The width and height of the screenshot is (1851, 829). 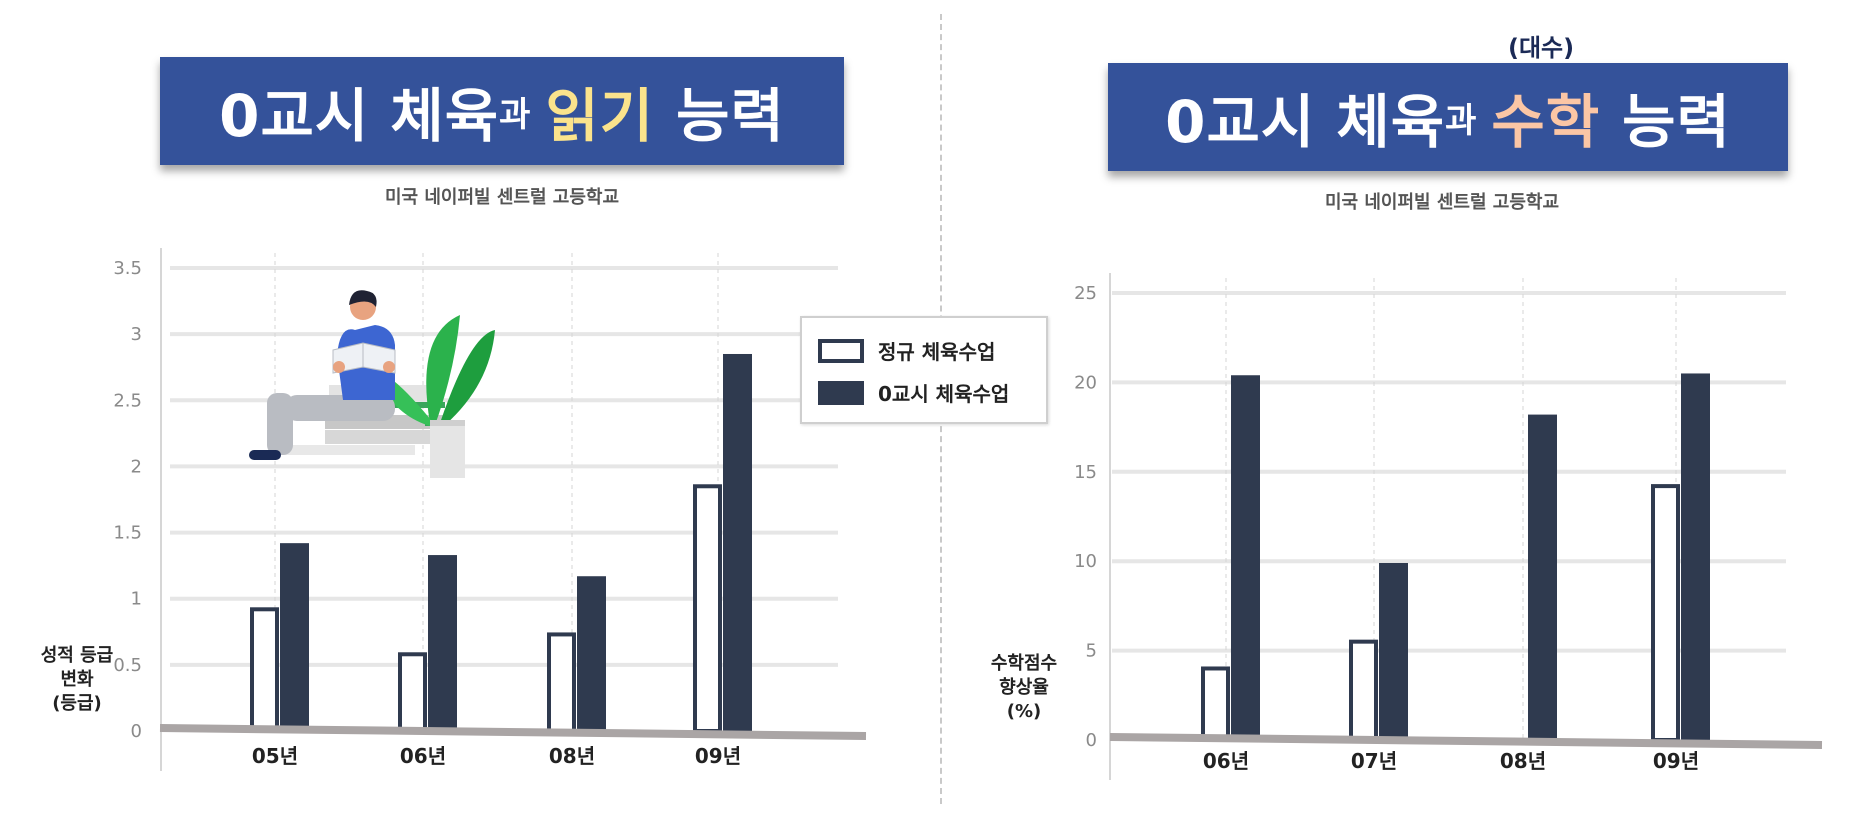 What do you see at coordinates (423, 756) in the screenshot?
I see `left-x-tick-label: 06년` at bounding box center [423, 756].